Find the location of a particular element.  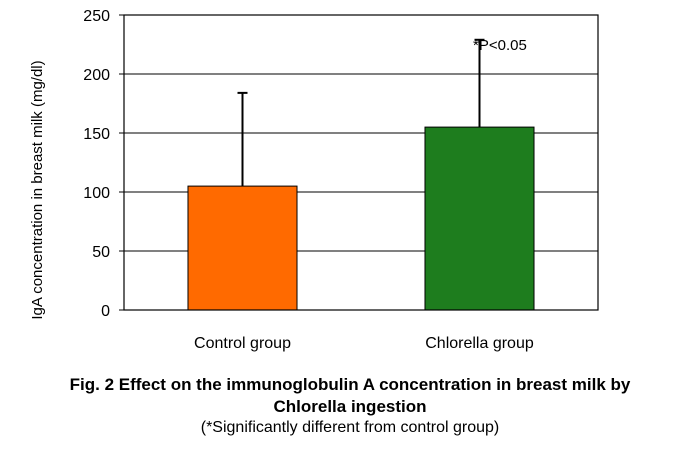

error-bars is located at coordinates (361, 112).